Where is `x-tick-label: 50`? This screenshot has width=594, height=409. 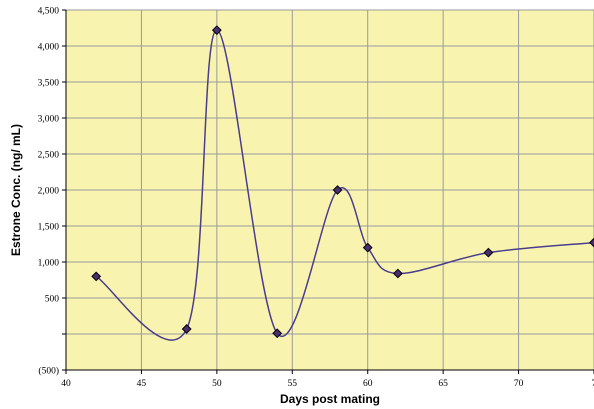 x-tick-label: 50 is located at coordinates (217, 384).